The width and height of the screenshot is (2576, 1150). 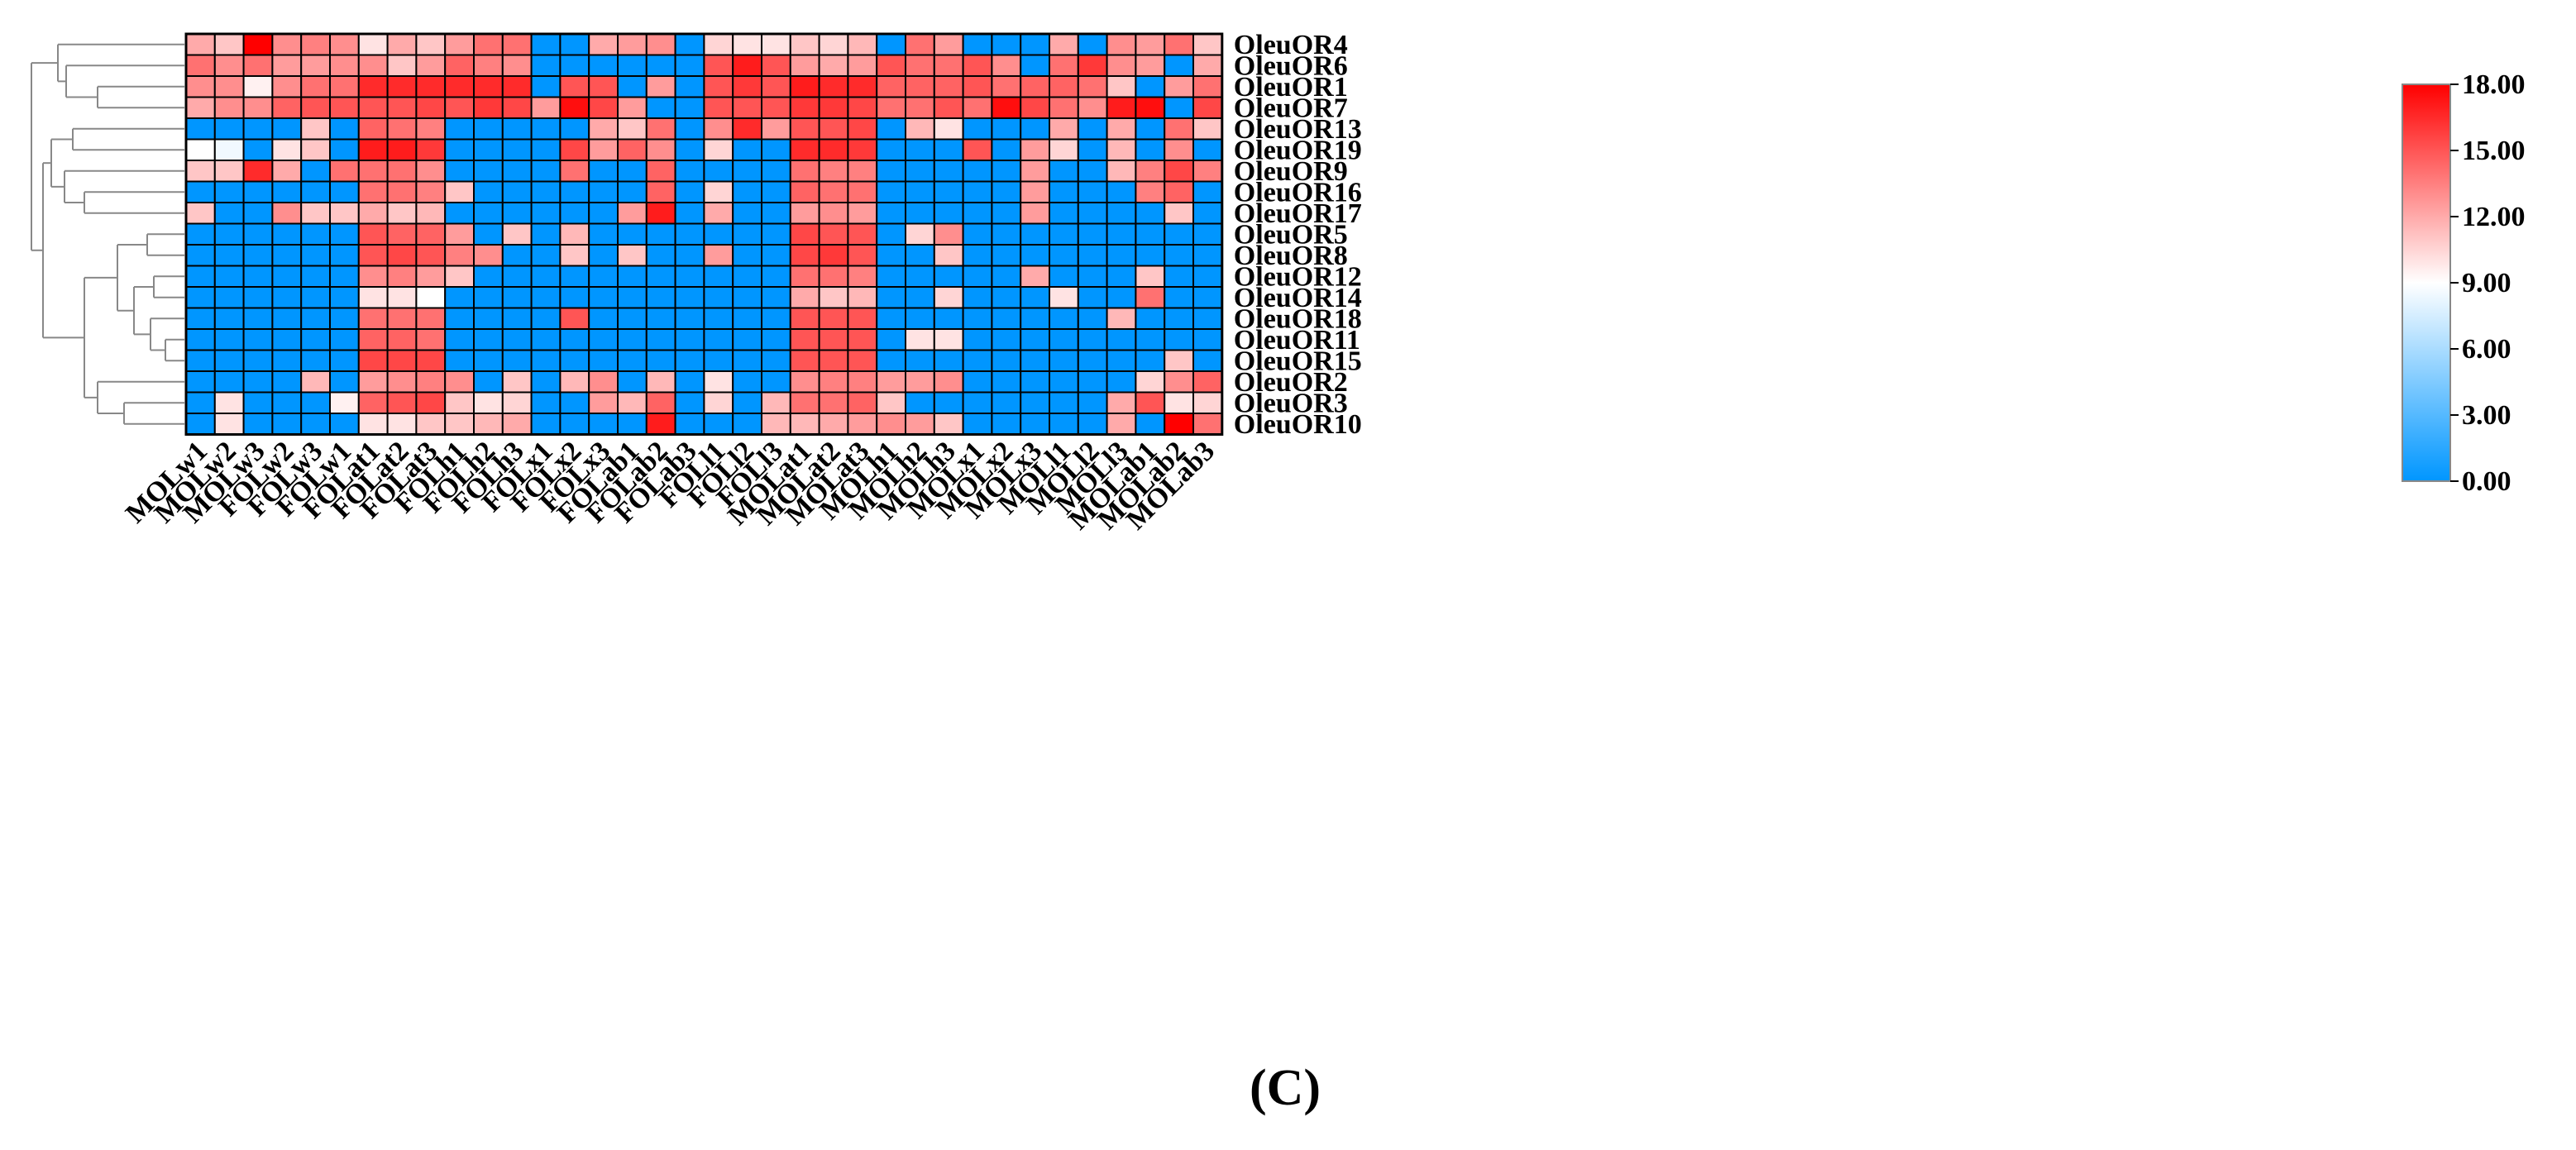 What do you see at coordinates (1297, 340) in the screenshot?
I see `row-label: OleuOR11` at bounding box center [1297, 340].